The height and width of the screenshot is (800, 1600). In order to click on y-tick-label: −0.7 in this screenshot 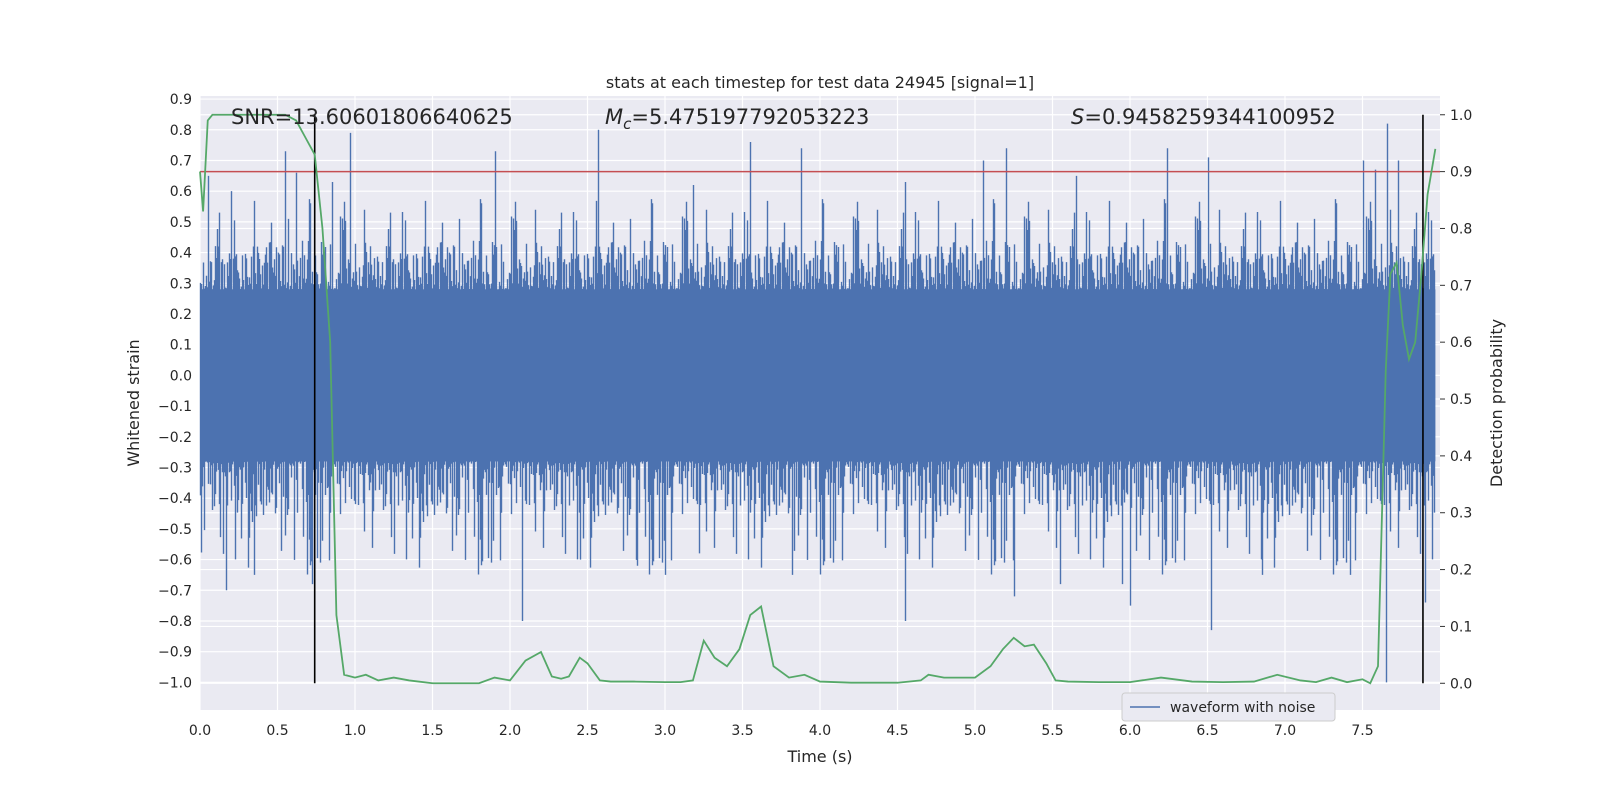, I will do `click(175, 591)`.